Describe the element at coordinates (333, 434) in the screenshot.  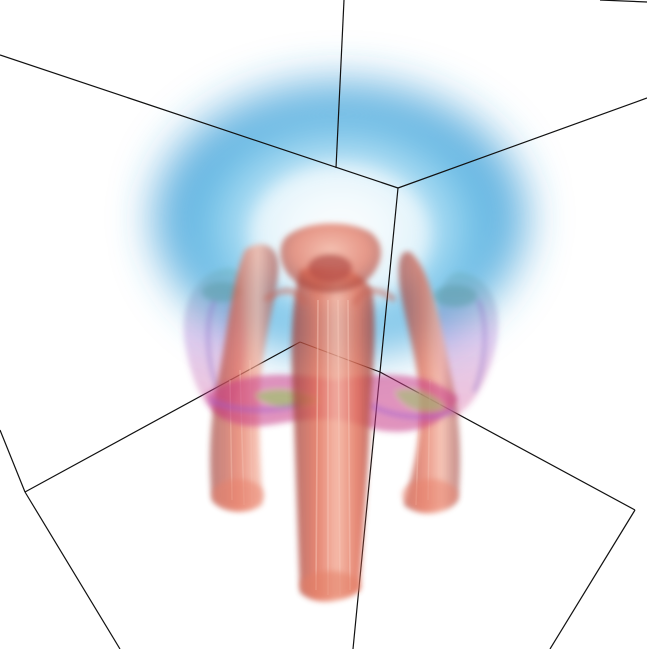
I see `central-column` at that location.